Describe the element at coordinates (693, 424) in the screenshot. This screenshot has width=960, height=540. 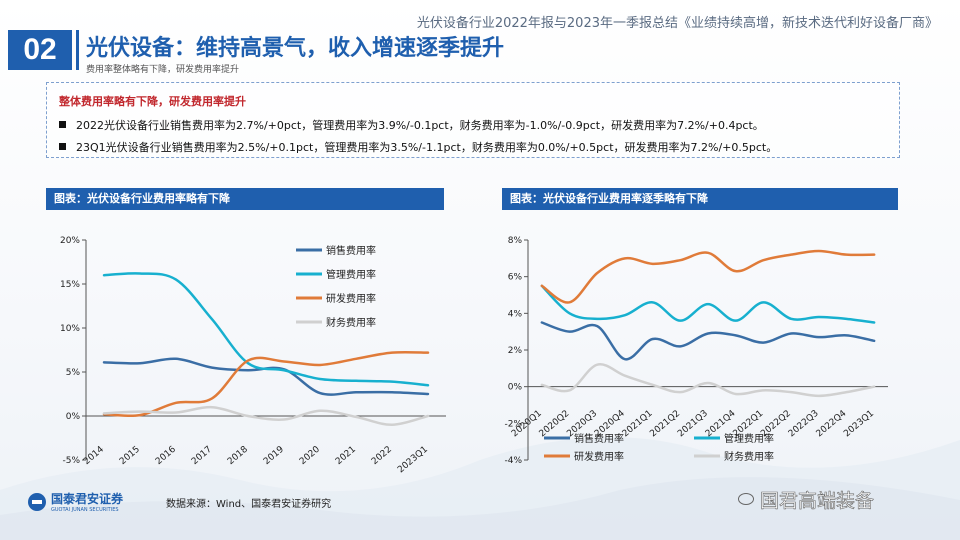
I see `x-tick-label: 2021Q3` at that location.